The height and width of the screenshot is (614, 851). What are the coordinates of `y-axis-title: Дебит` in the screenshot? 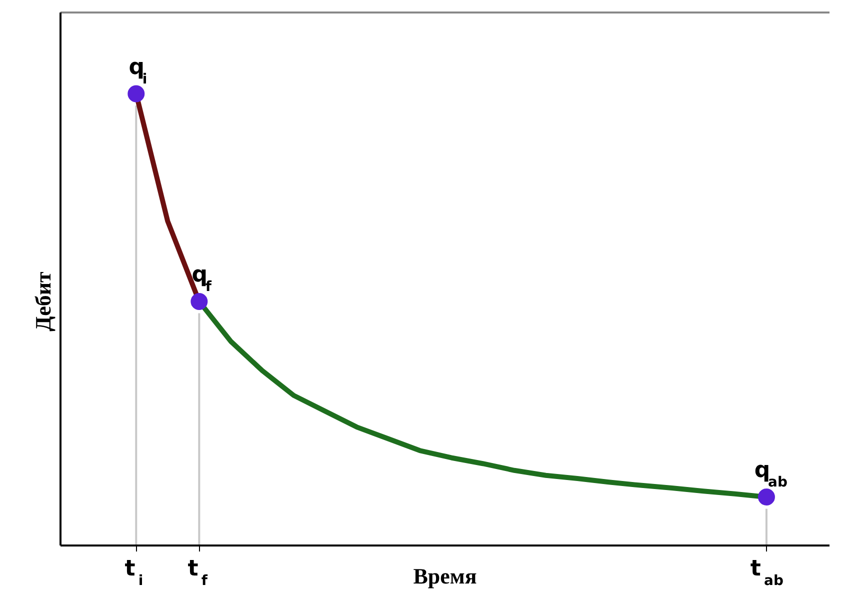 It's located at (43, 301).